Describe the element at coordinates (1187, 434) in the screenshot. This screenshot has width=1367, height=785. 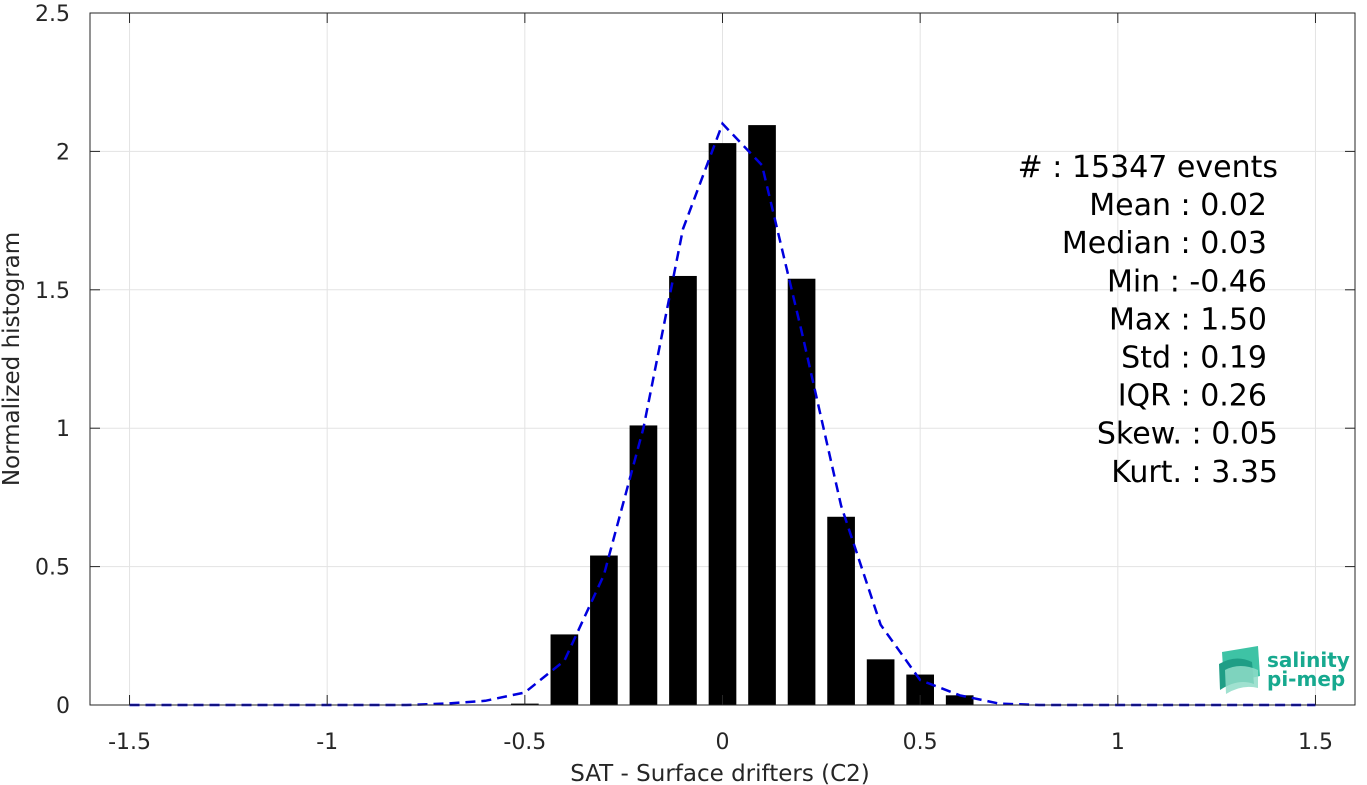
I see `stat-annotation: Skew. : 0.05` at that location.